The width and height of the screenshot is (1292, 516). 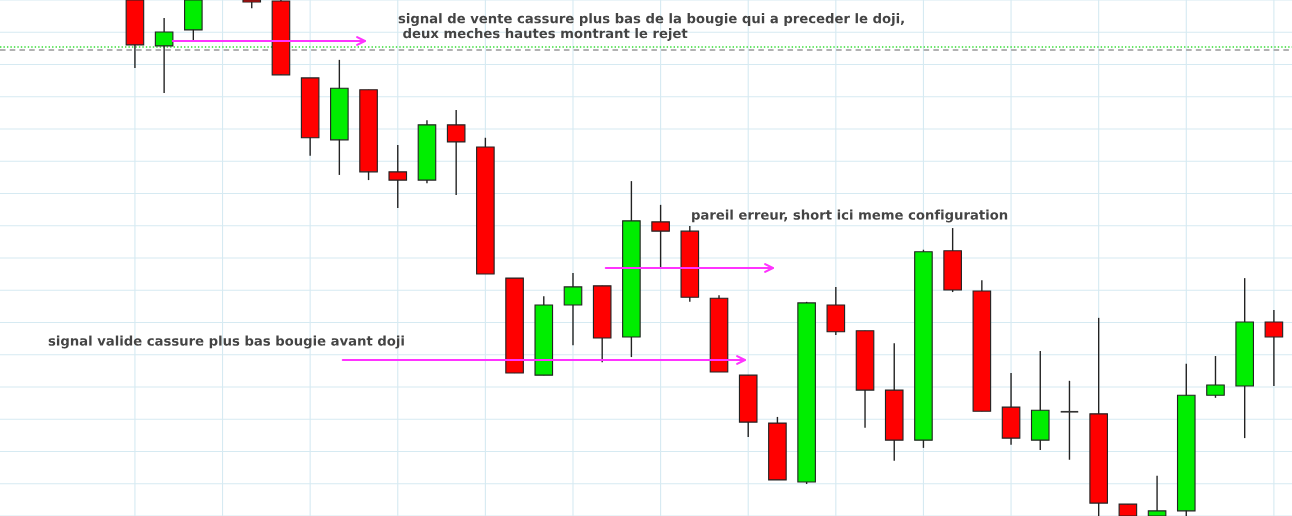 What do you see at coordinates (850, 216) in the screenshot?
I see `annotation: pareil erreur, short ici meme configuration` at bounding box center [850, 216].